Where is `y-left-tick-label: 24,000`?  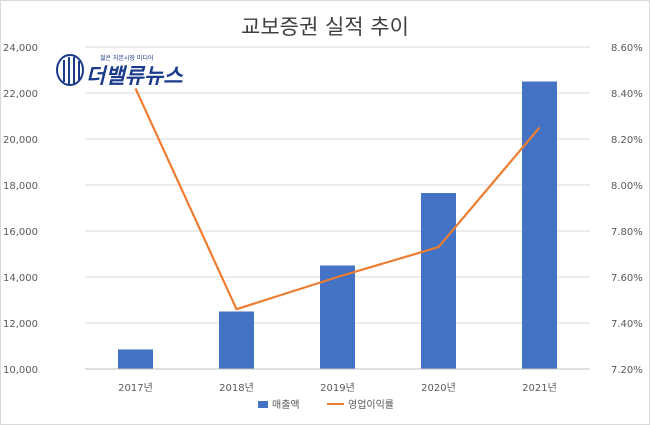 y-left-tick-label: 24,000 is located at coordinates (20, 48).